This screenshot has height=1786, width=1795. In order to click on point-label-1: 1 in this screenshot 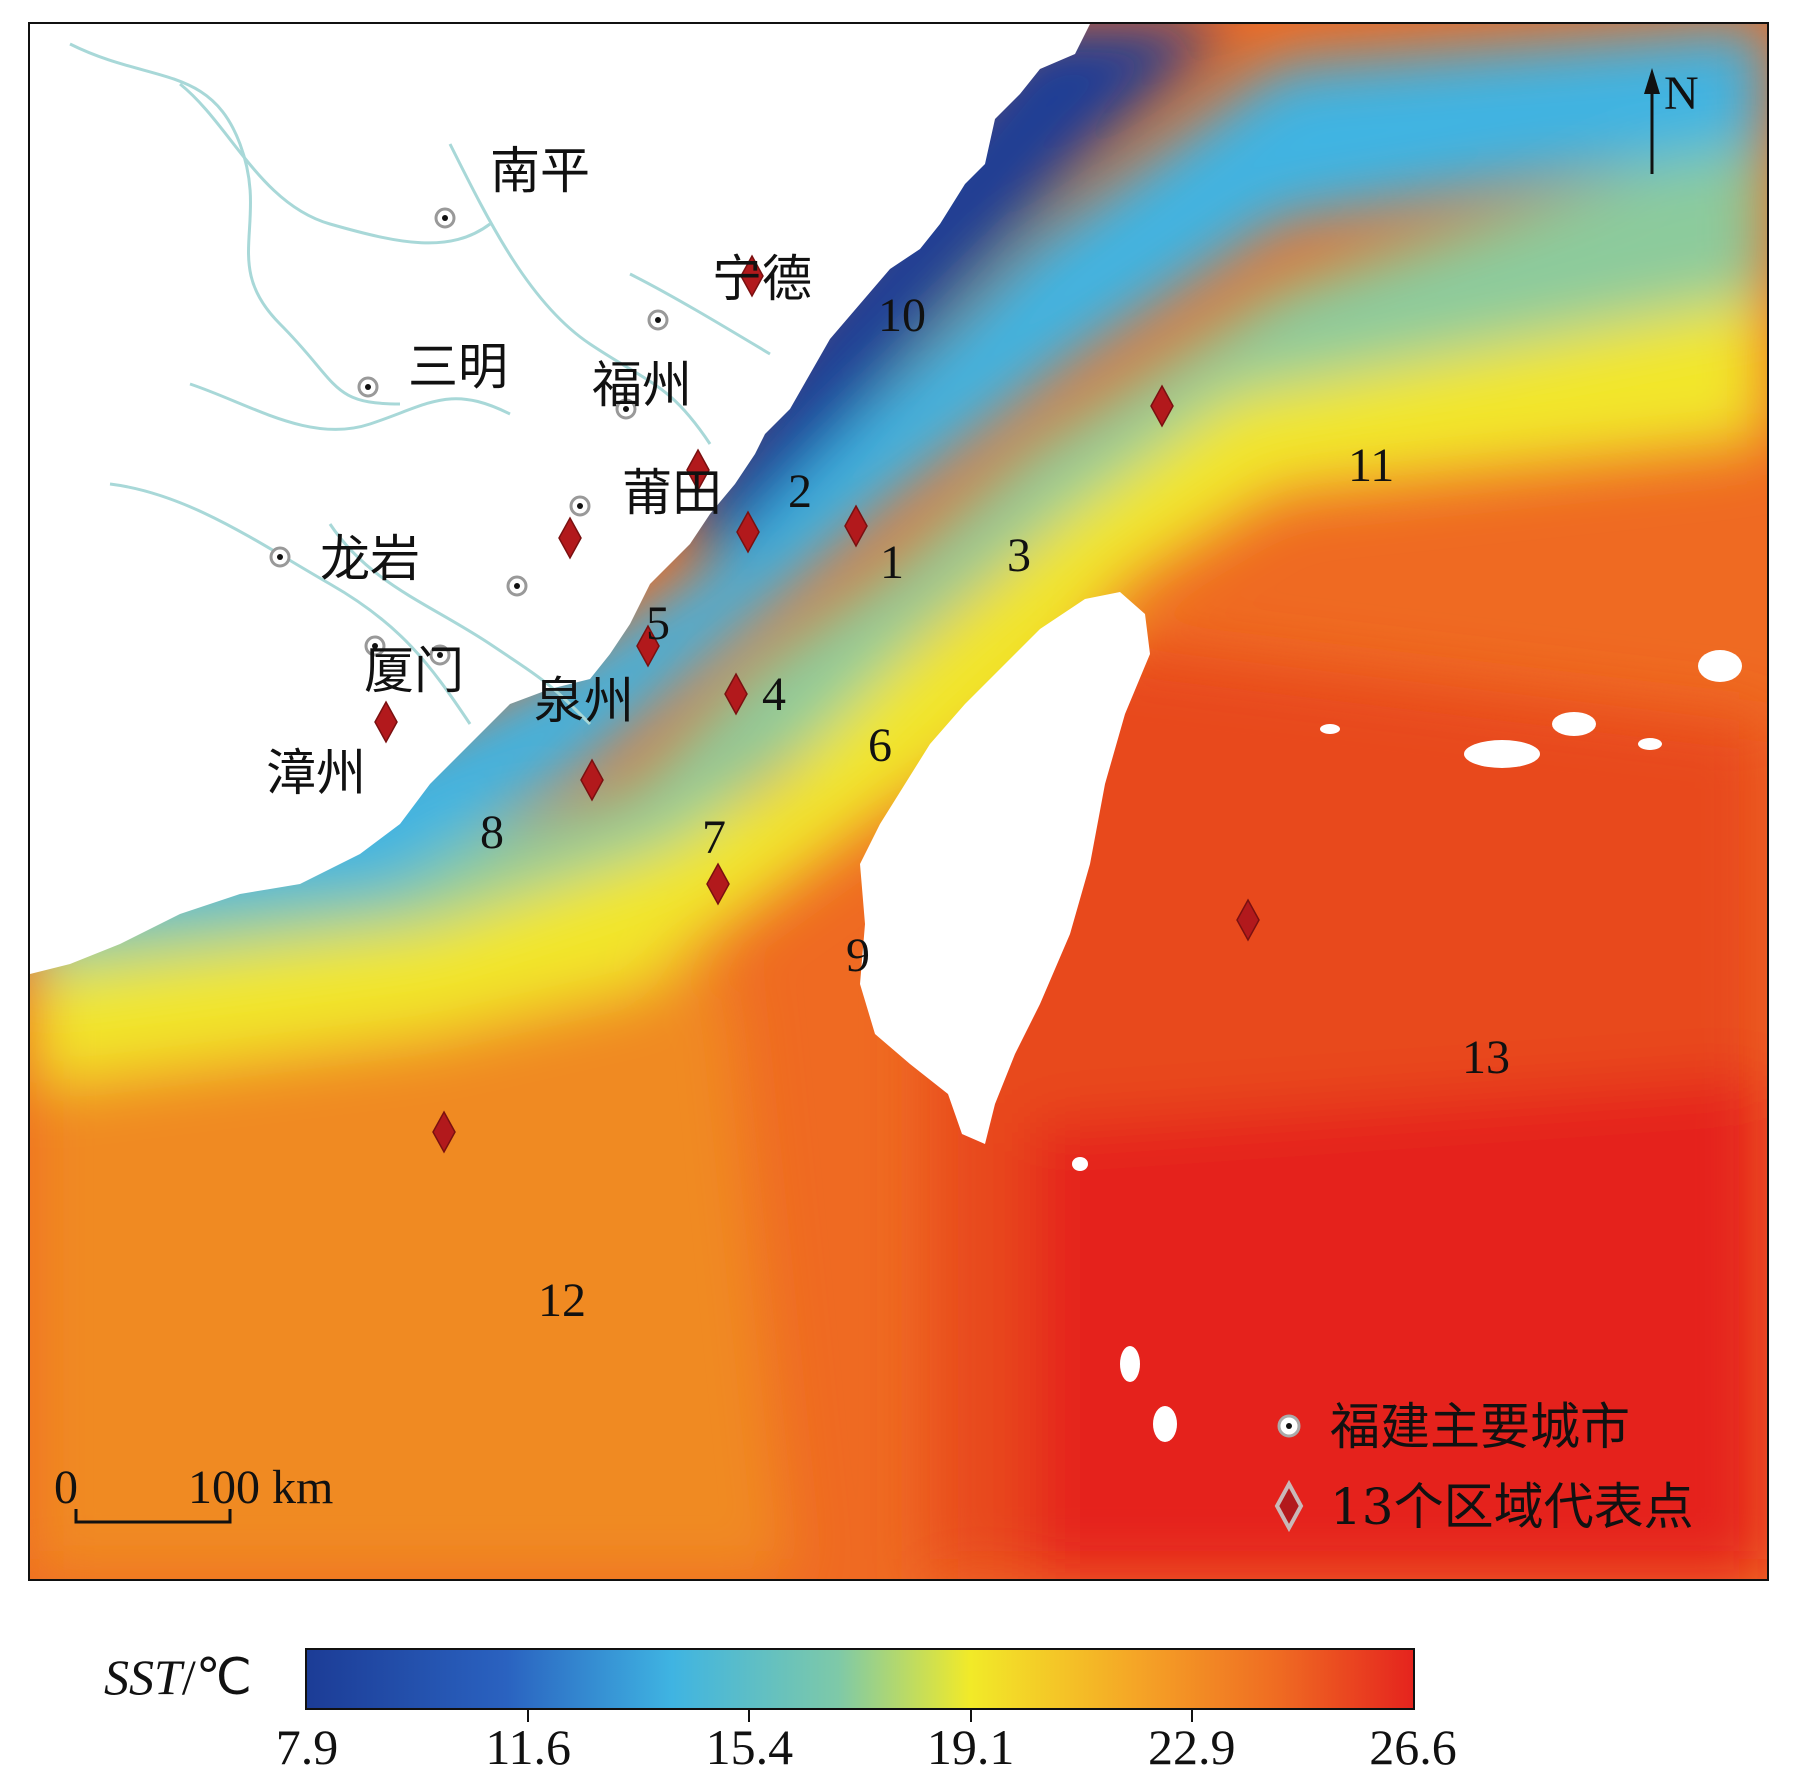, I will do `click(892, 562)`.